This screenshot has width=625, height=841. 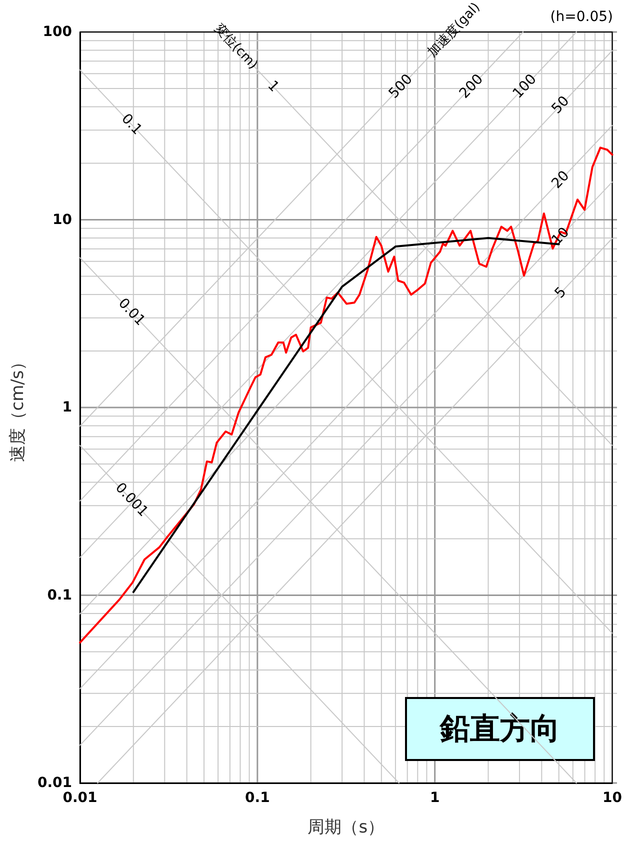 What do you see at coordinates (67, 408) in the screenshot?
I see `y-tick-label: 1` at bounding box center [67, 408].